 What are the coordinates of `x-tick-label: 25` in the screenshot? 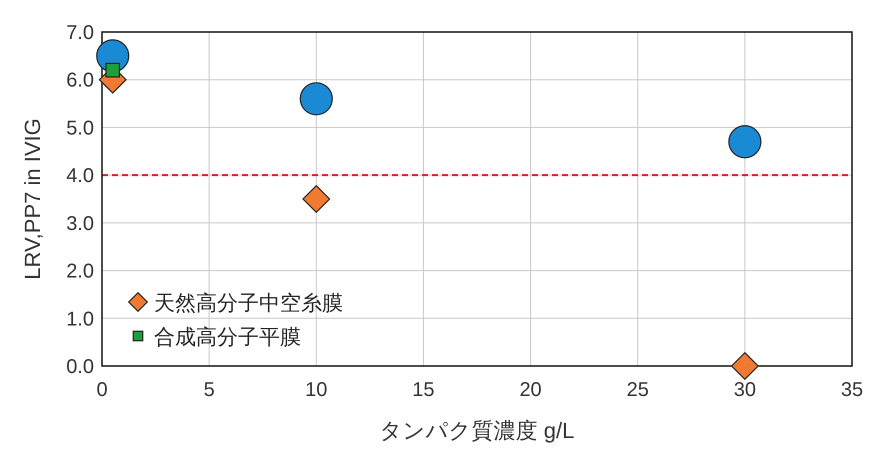 It's located at (637, 390).